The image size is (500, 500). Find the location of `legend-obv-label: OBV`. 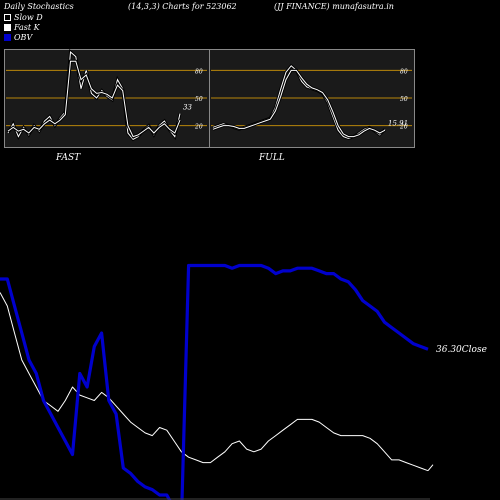

legend-obv-label: OBV is located at coordinates (23, 37).